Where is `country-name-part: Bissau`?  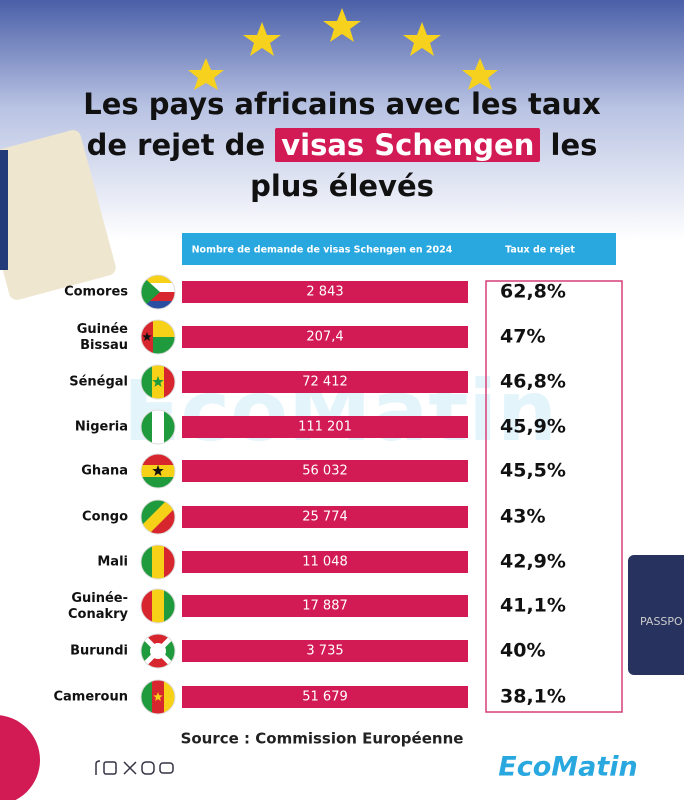
country-name-part: Bissau is located at coordinates (104, 345).